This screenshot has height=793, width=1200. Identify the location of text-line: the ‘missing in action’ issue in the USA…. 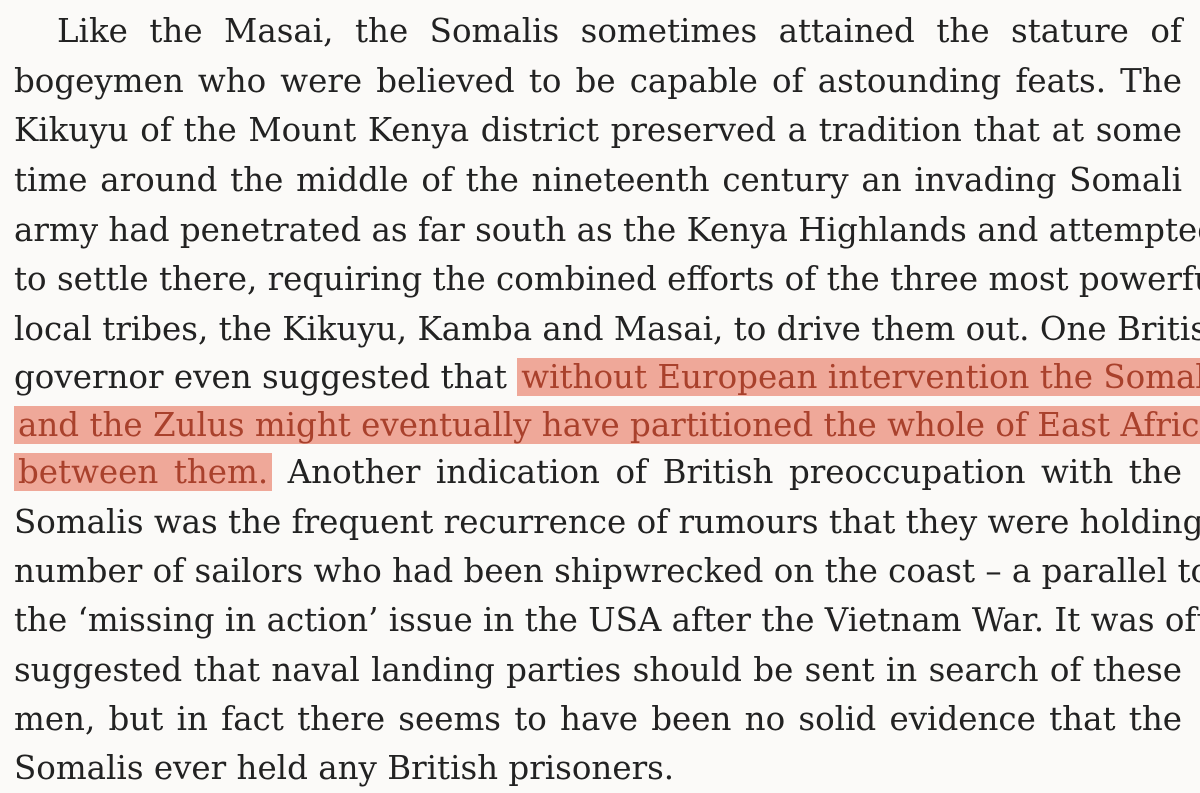
(607, 620).